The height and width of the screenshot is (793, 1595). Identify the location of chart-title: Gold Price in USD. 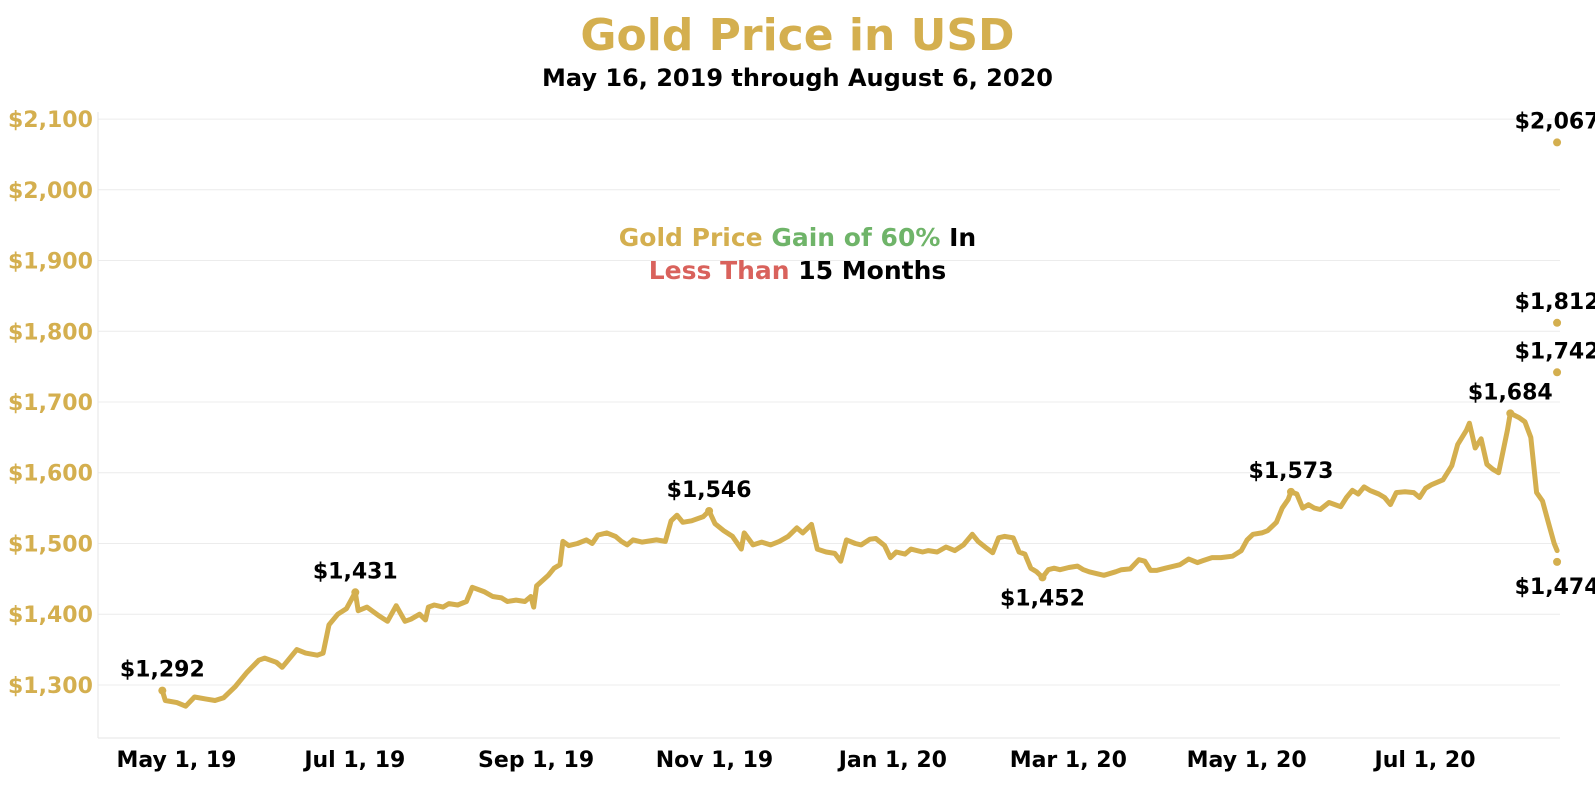
(797, 35).